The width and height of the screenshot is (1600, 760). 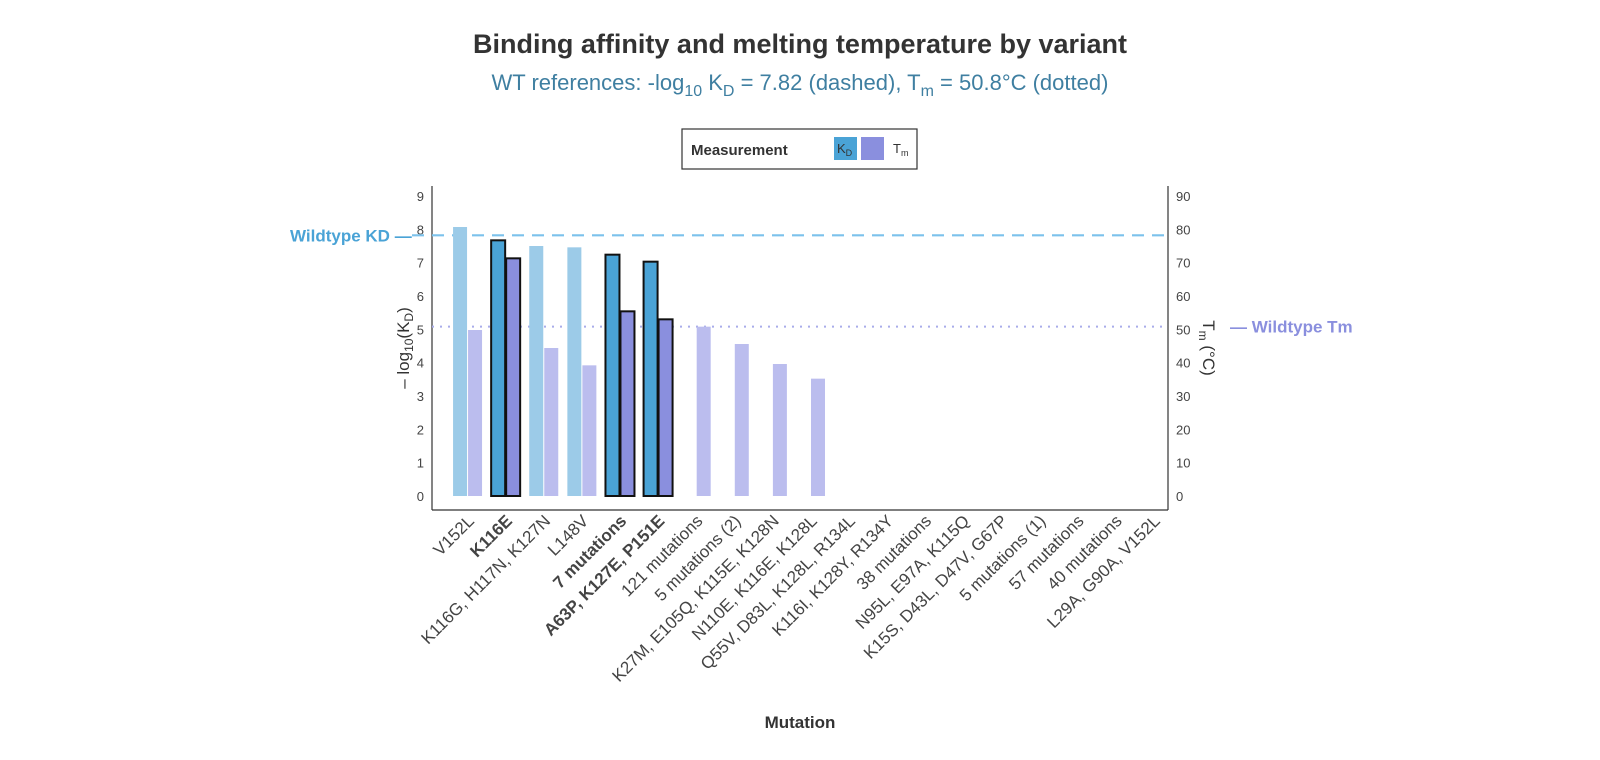 I want to click on right-tick-label: 10, so click(x=1183, y=463).